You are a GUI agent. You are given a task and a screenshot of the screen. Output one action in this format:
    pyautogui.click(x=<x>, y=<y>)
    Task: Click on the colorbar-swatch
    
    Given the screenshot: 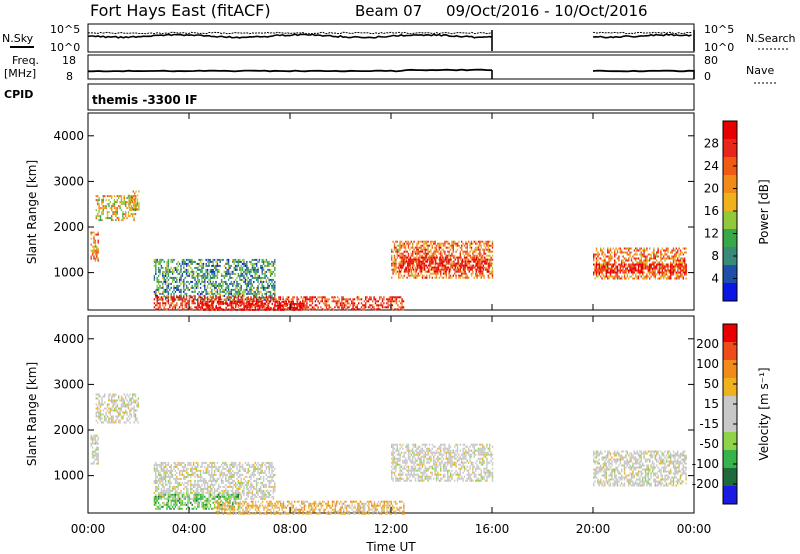 What is the action you would take?
    pyautogui.click(x=730, y=274)
    